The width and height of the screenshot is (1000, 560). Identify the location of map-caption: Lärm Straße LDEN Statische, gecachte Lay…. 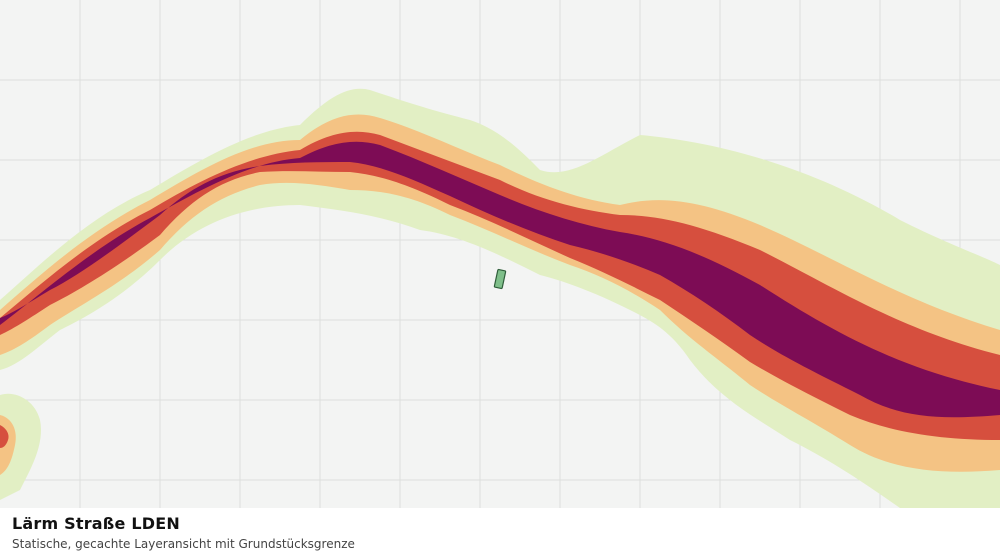
(500, 534).